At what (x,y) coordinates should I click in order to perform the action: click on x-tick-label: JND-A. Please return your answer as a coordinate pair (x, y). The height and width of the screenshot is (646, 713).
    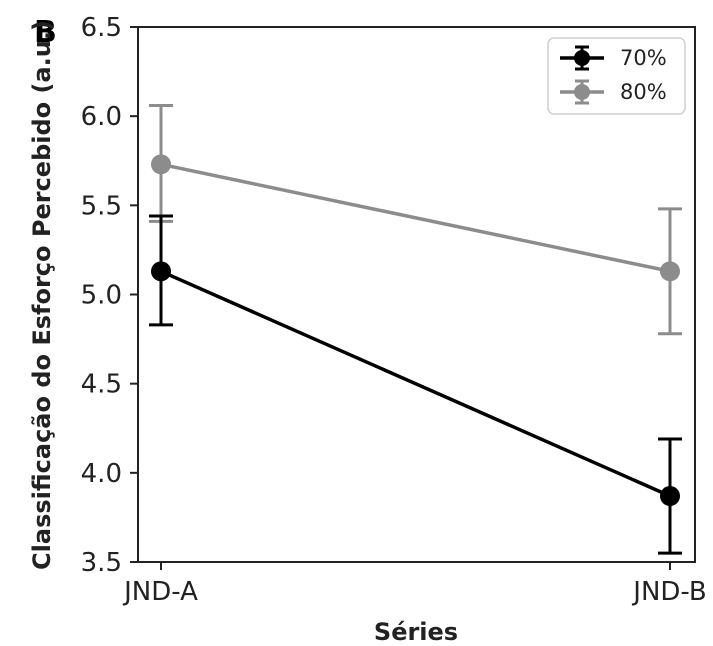
    Looking at the image, I should click on (160, 592).